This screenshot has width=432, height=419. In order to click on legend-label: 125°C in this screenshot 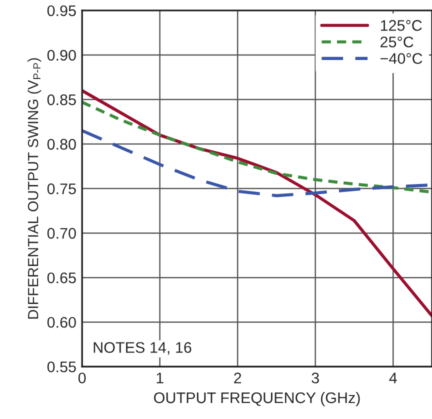, I will do `click(401, 25)`.